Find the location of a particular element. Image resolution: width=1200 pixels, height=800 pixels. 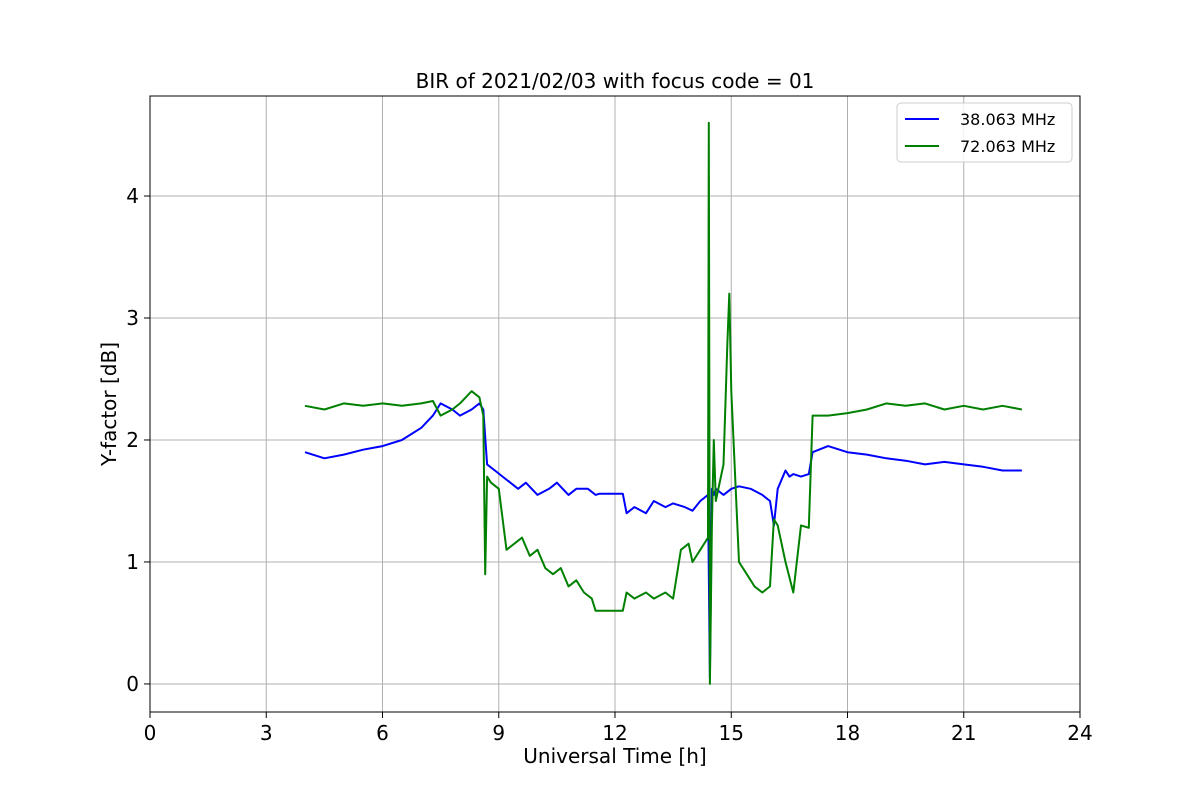

x-axis-label: Universal Time [h] is located at coordinates (614, 756).